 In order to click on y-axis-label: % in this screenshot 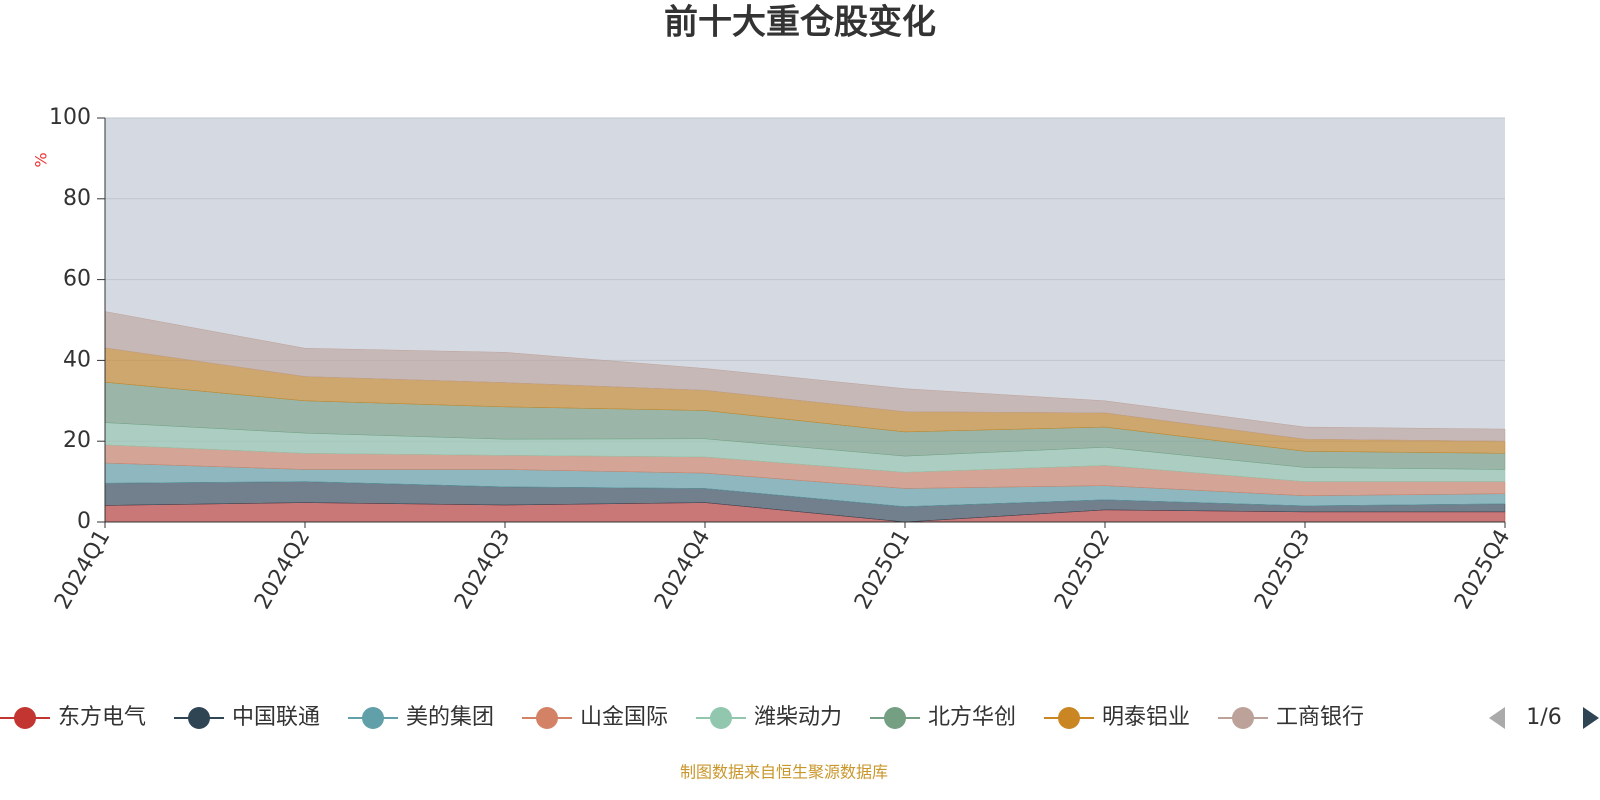, I will do `click(41, 159)`.